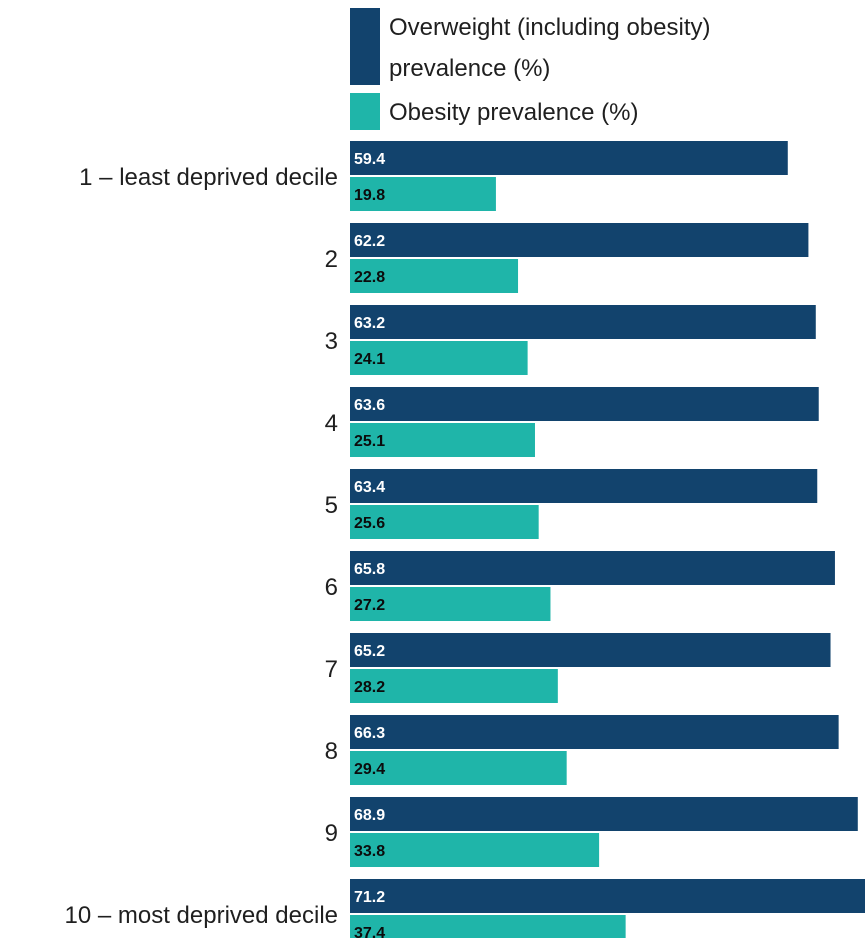 Image resolution: width=865 pixels, height=938 pixels. What do you see at coordinates (549, 27) in the screenshot?
I see `legend-label-0-line-0: Overweight (including obesity)` at bounding box center [549, 27].